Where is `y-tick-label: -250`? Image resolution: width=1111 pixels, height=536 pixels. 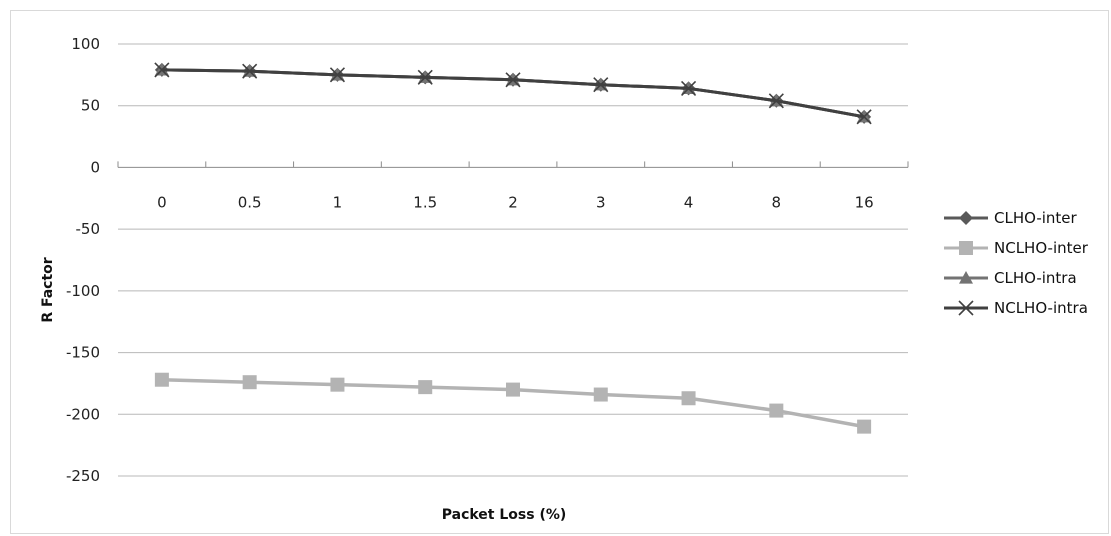 y-tick-label: -250 is located at coordinates (83, 476).